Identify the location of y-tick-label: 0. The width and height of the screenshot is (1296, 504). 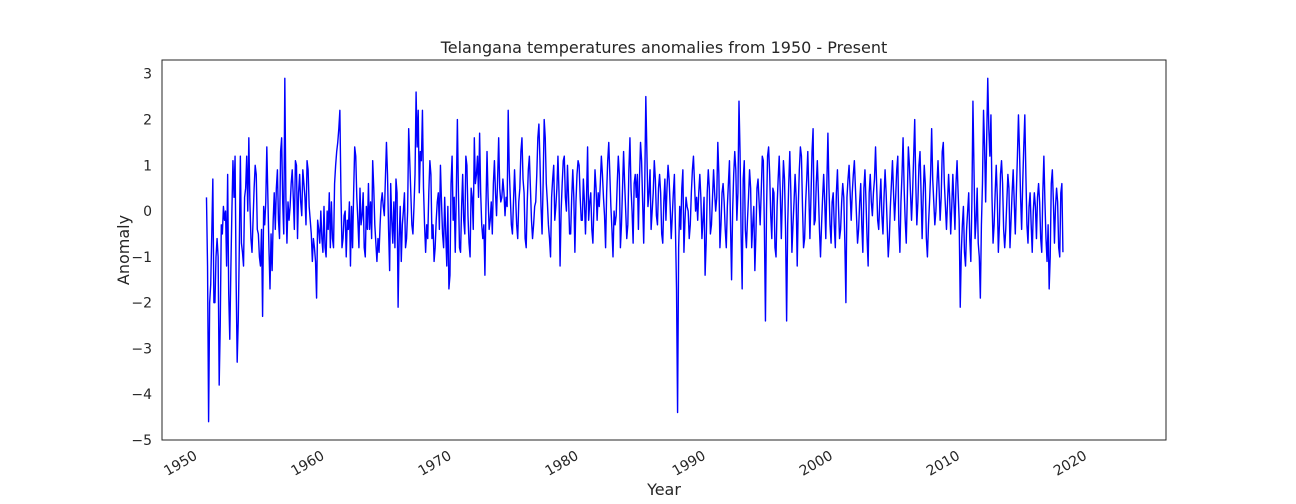
(147, 212).